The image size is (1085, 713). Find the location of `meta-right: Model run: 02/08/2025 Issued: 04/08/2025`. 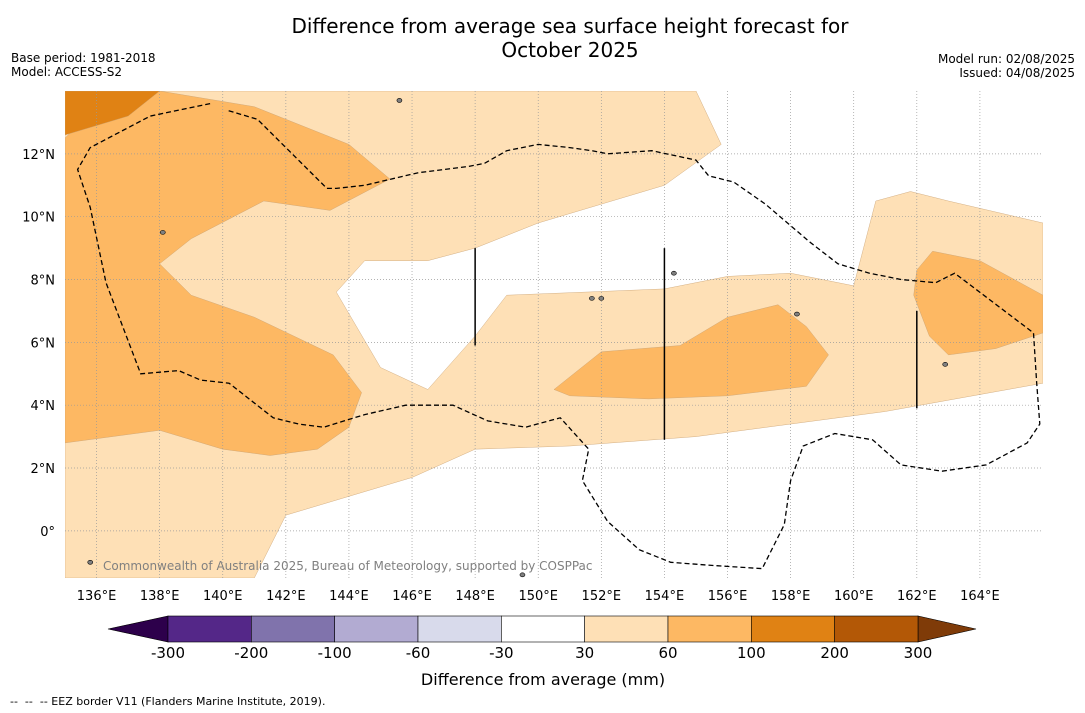

meta-right: Model run: 02/08/2025 Issued: 04/08/2025 is located at coordinates (1006, 66).